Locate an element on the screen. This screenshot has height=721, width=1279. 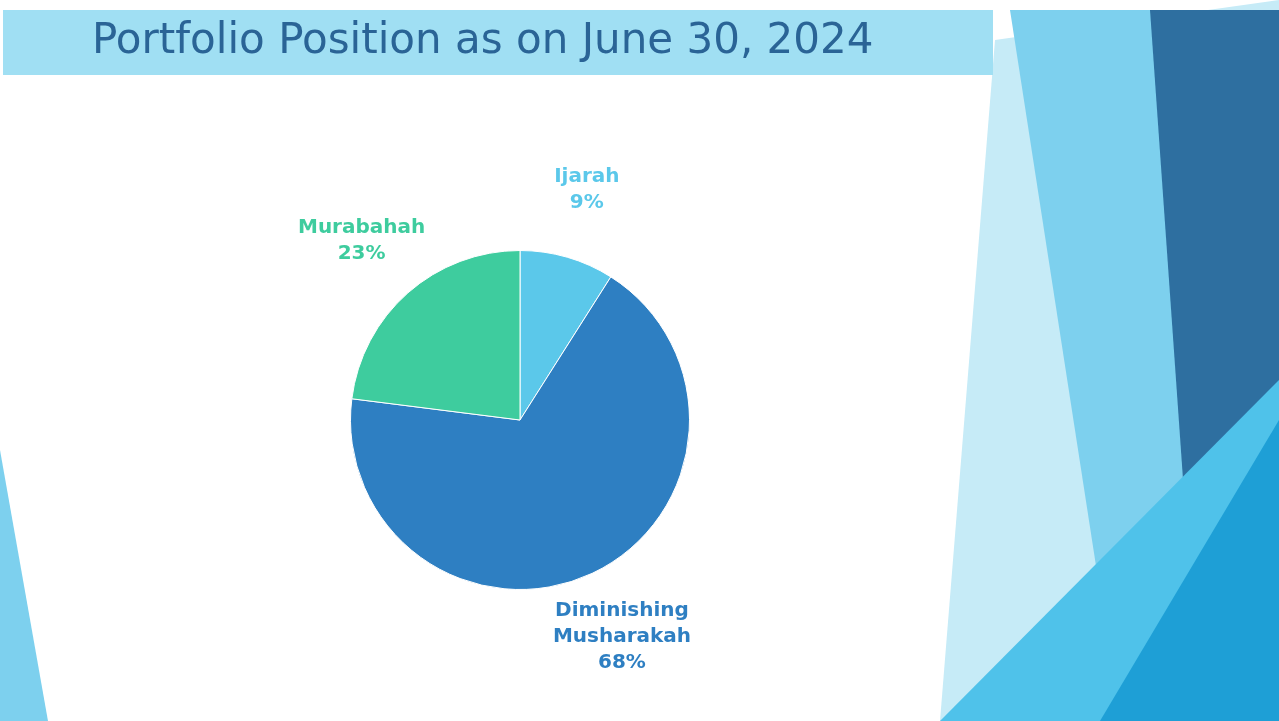
data-label: 68% is located at coordinates (622, 660).